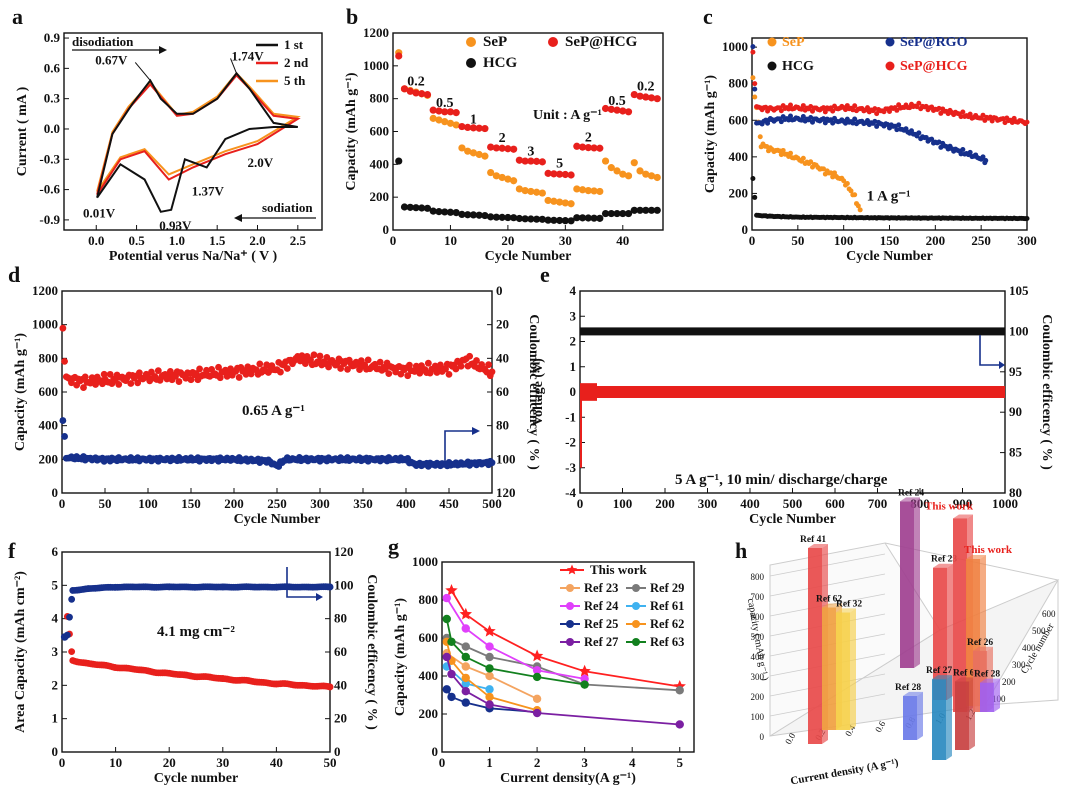 The image size is (1080, 799). What do you see at coordinates (257, 240) in the screenshot?
I see `x-tick-label: 2.0` at bounding box center [257, 240].